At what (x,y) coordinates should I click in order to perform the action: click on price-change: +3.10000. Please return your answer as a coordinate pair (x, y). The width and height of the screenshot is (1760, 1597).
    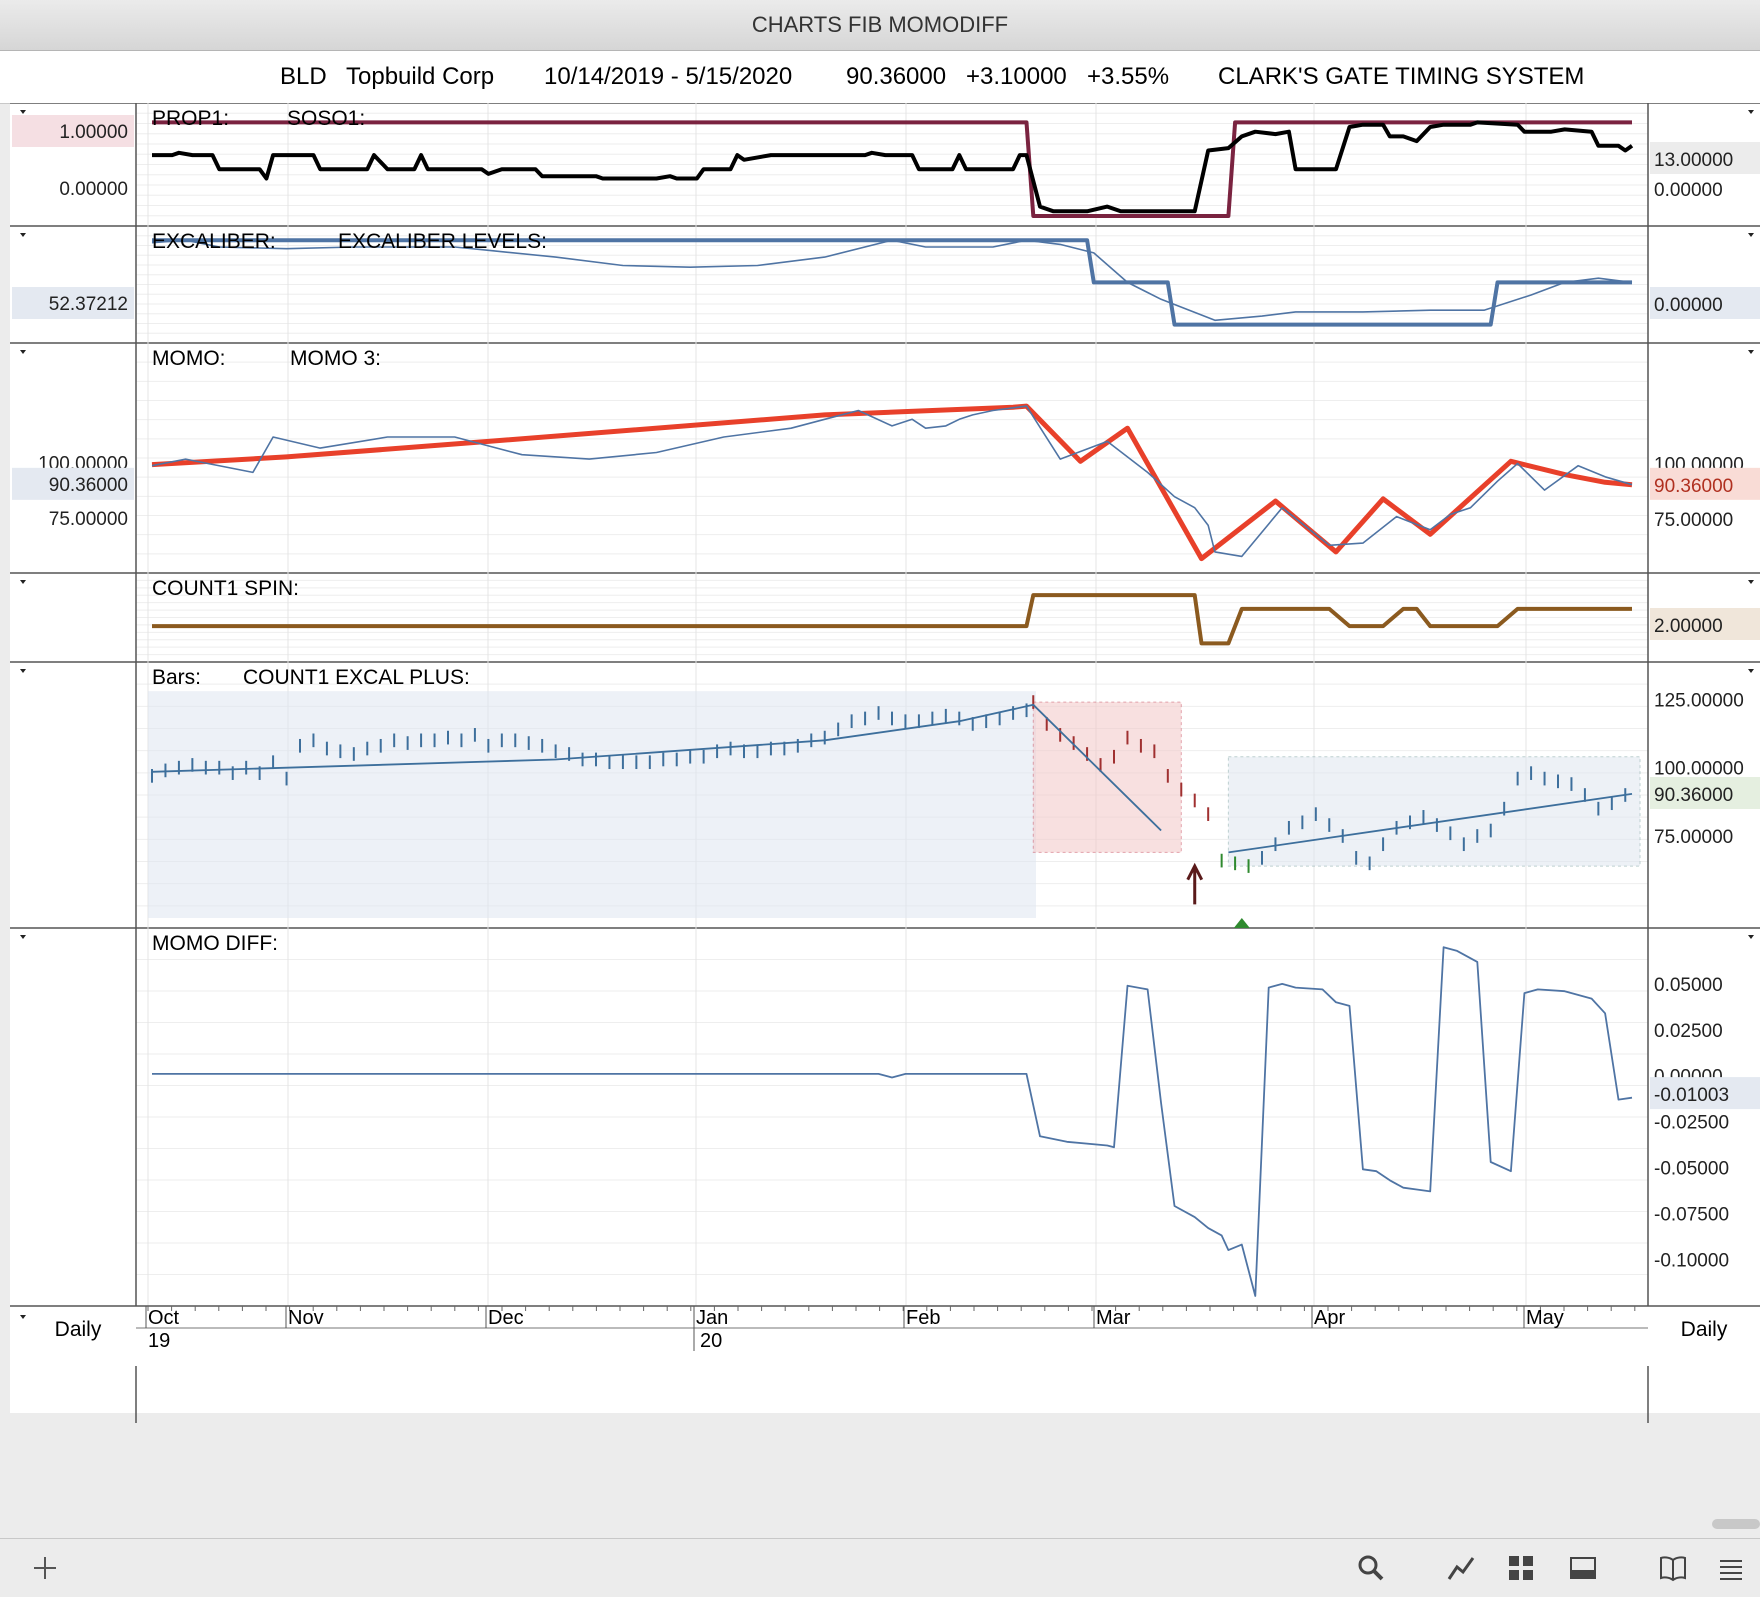
    Looking at the image, I should click on (1016, 76).